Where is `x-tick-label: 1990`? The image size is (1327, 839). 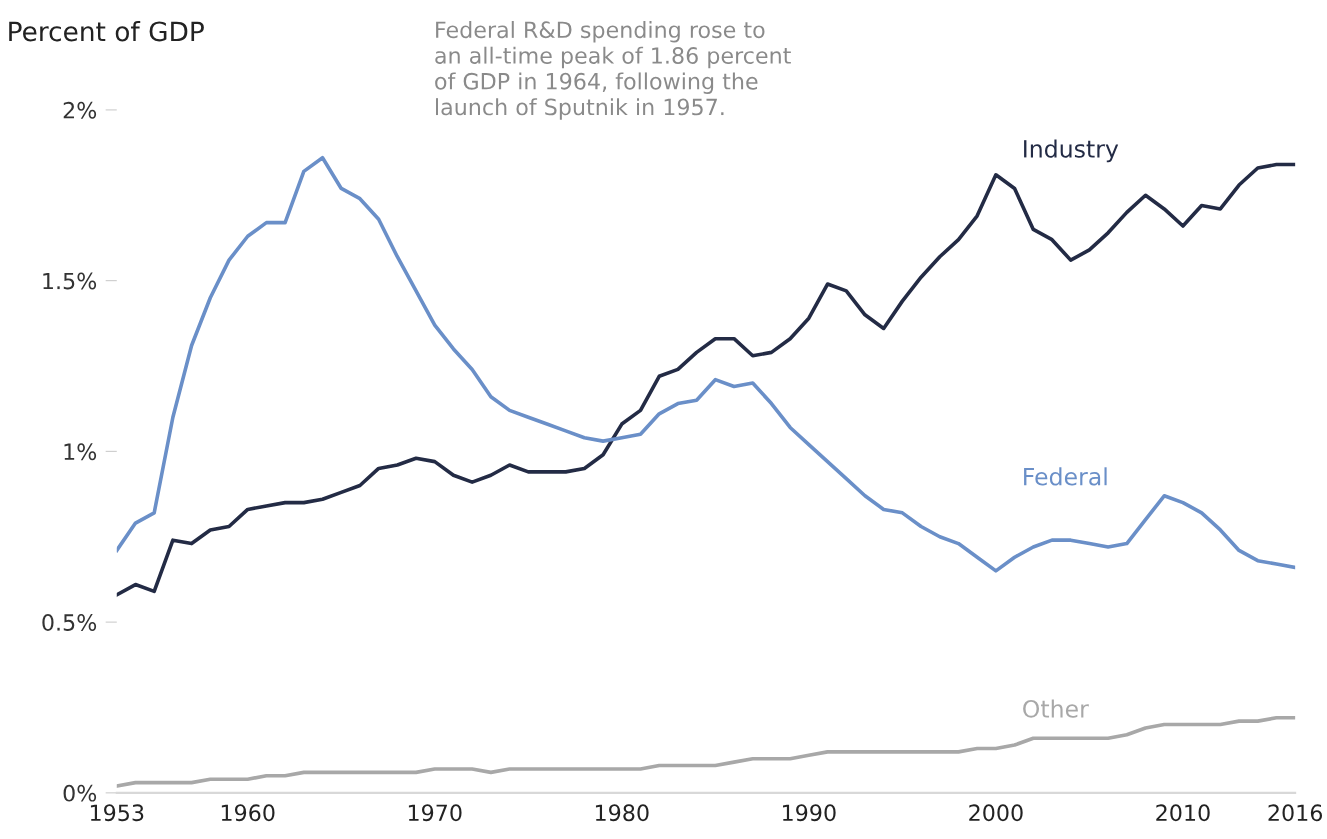
x-tick-label: 1990 is located at coordinates (809, 813).